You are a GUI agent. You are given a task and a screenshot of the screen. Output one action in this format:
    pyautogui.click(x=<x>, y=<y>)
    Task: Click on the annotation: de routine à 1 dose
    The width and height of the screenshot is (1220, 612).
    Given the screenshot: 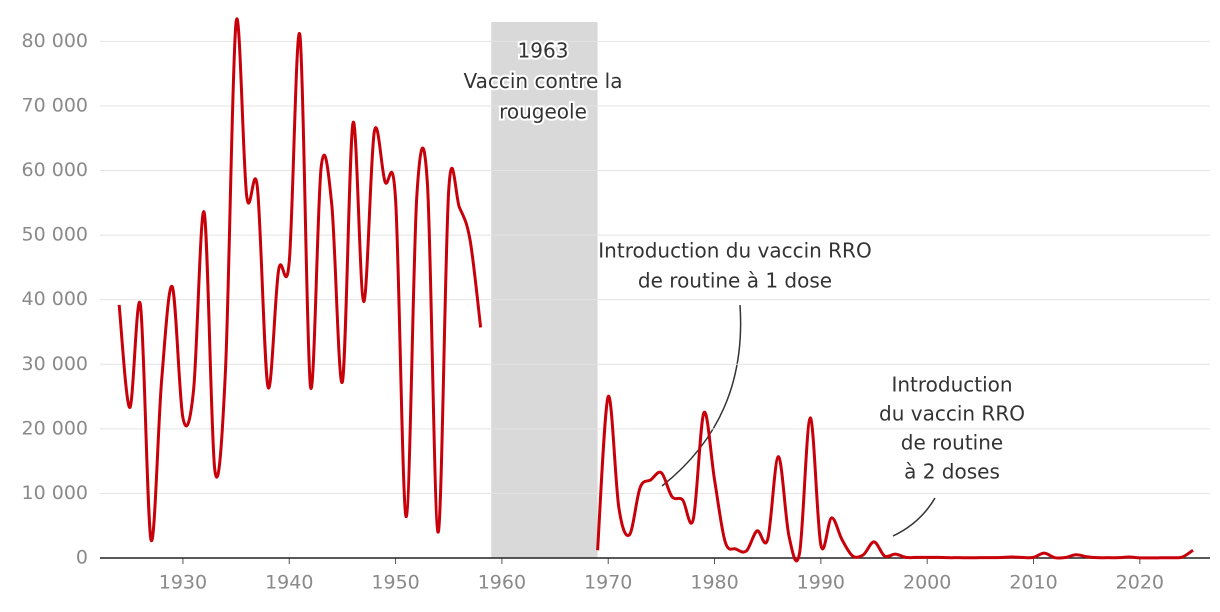 What is the action you would take?
    pyautogui.click(x=735, y=281)
    